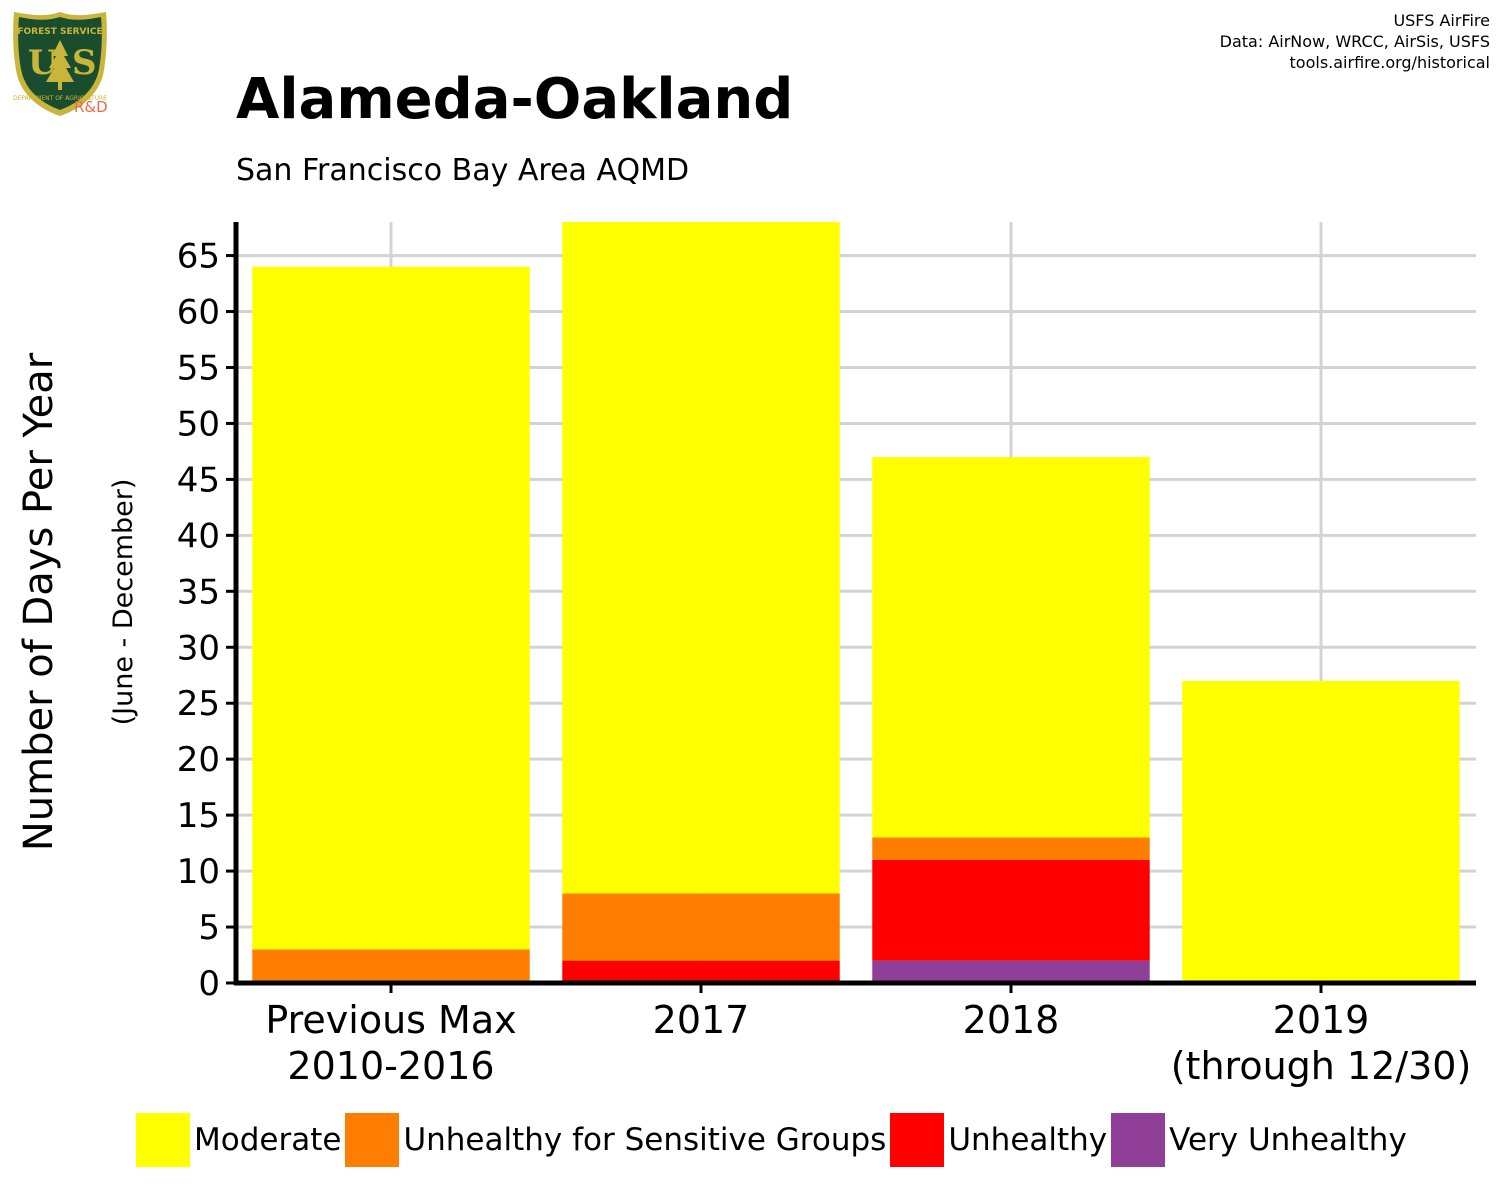 This screenshot has height=1200, width=1500. I want to click on svg-text: DEPARTMENT OF AGRICULTURE, so click(60, 98).